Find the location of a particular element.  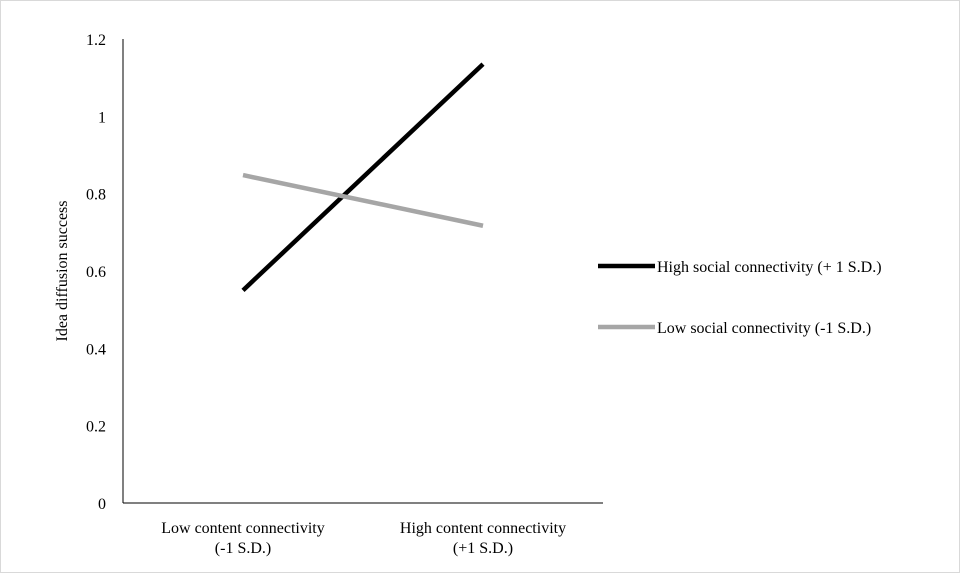

y-tick-label: 0.6 is located at coordinates (96, 272).